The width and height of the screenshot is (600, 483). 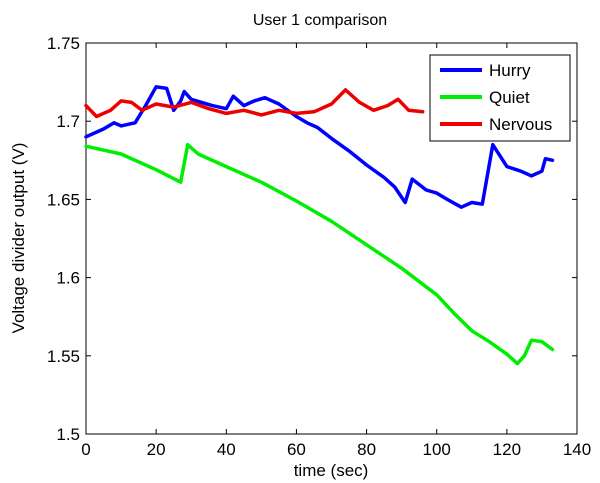 What do you see at coordinates (63, 43) in the screenshot?
I see `y-tick-label: 1.75` at bounding box center [63, 43].